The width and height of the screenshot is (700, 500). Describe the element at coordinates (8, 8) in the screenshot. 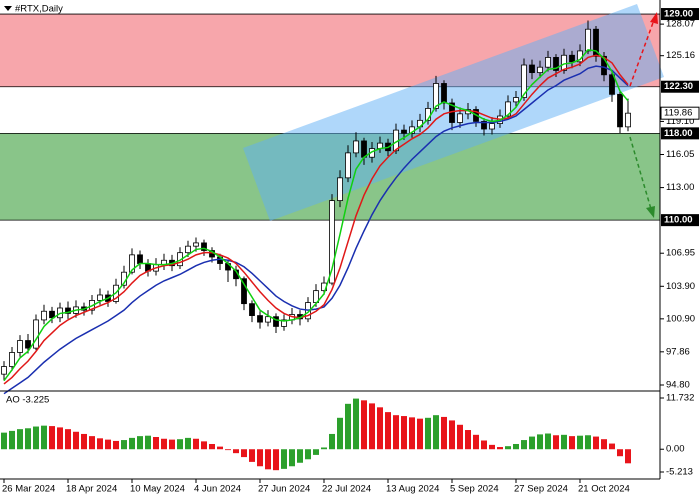

I see `title-marker` at that location.